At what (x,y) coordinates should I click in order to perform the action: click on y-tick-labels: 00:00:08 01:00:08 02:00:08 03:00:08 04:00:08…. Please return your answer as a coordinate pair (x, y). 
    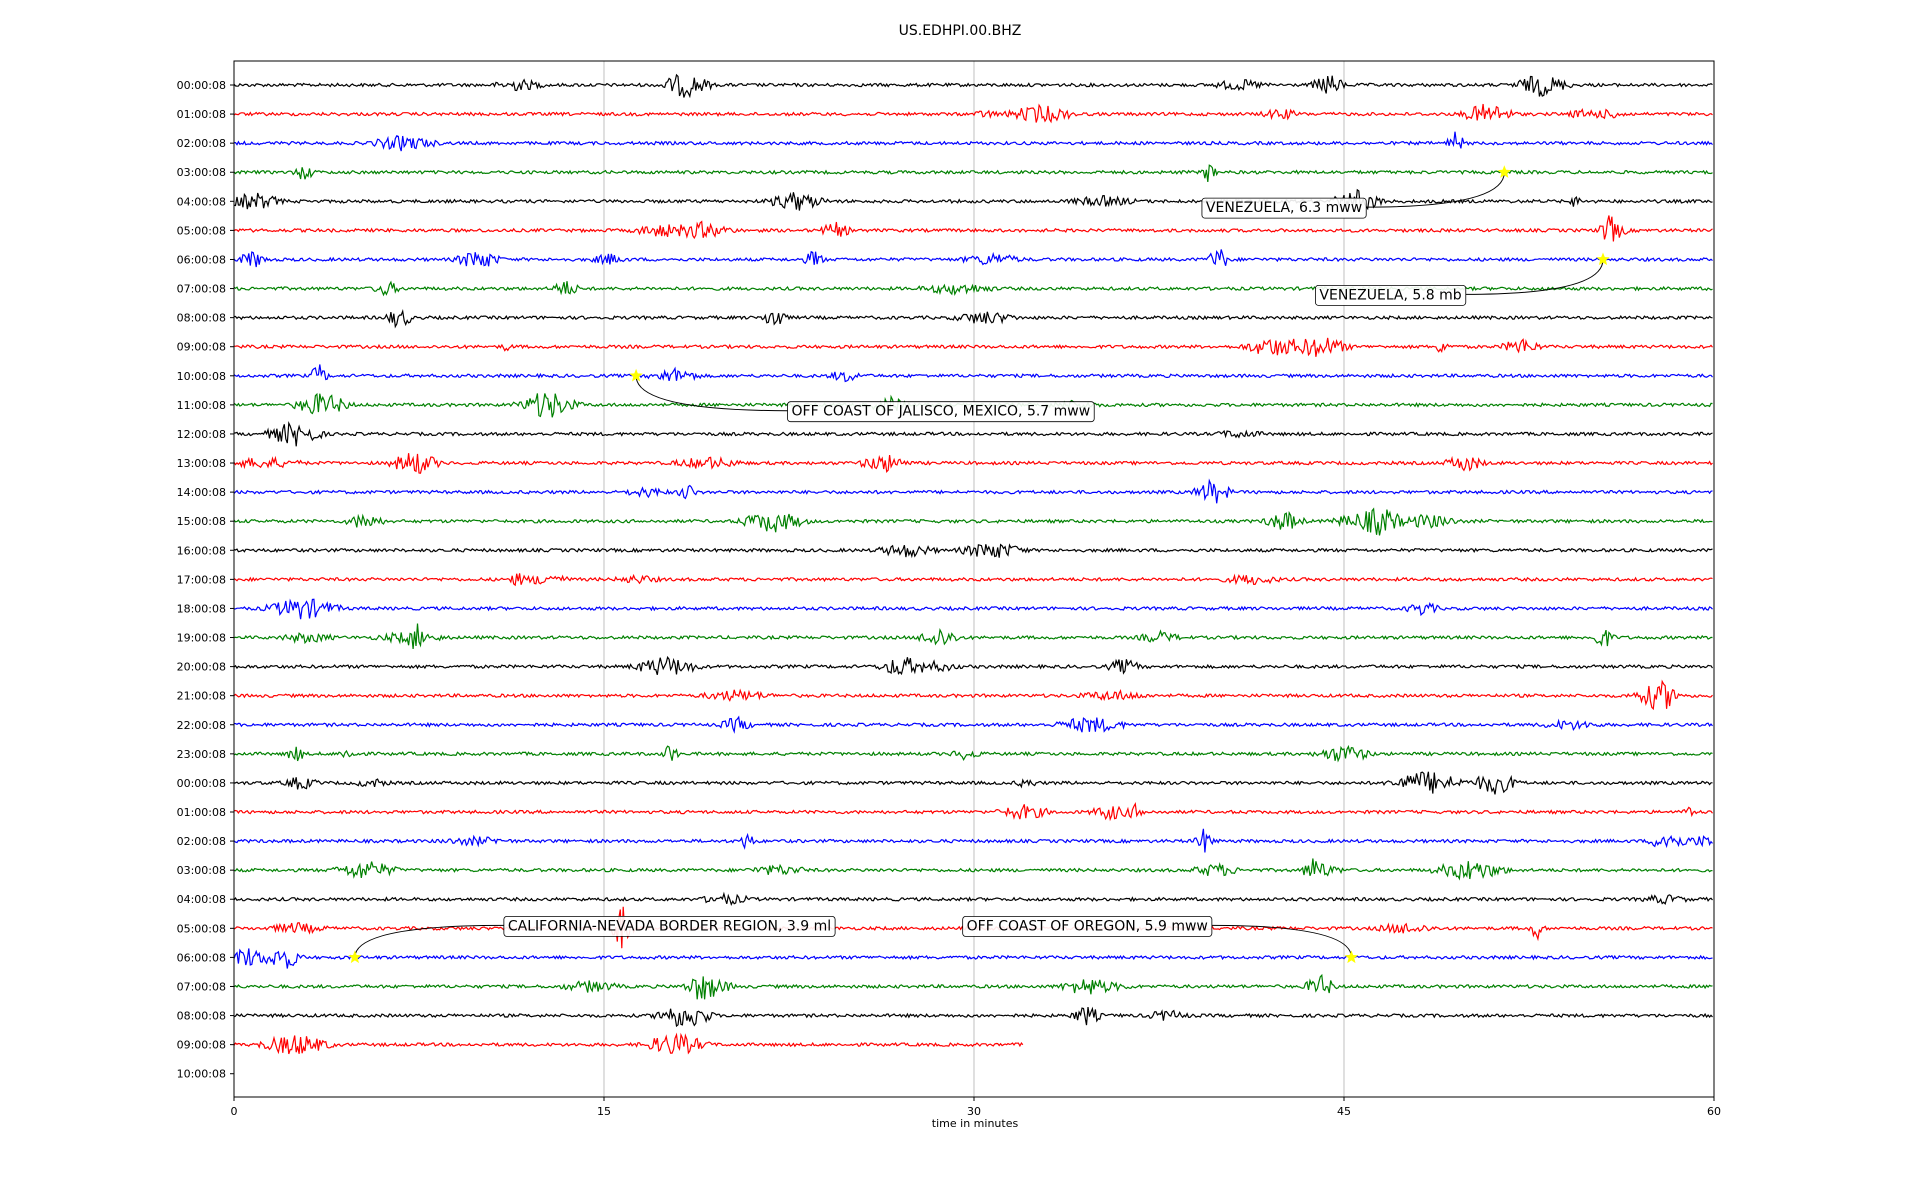
    Looking at the image, I should click on (205, 580).